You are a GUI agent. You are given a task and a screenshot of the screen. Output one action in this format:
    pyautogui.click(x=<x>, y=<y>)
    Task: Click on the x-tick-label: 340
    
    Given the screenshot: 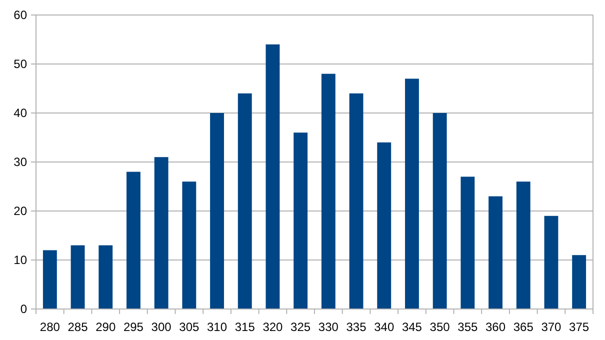 What is the action you would take?
    pyautogui.click(x=384, y=327)
    